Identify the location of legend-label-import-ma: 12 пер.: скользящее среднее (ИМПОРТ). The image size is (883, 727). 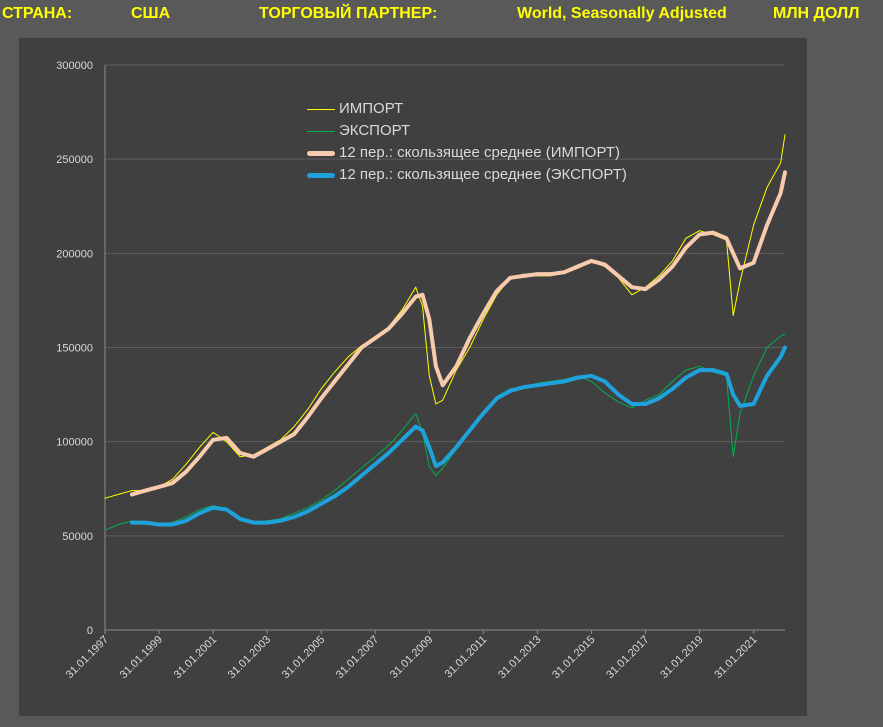
(479, 152).